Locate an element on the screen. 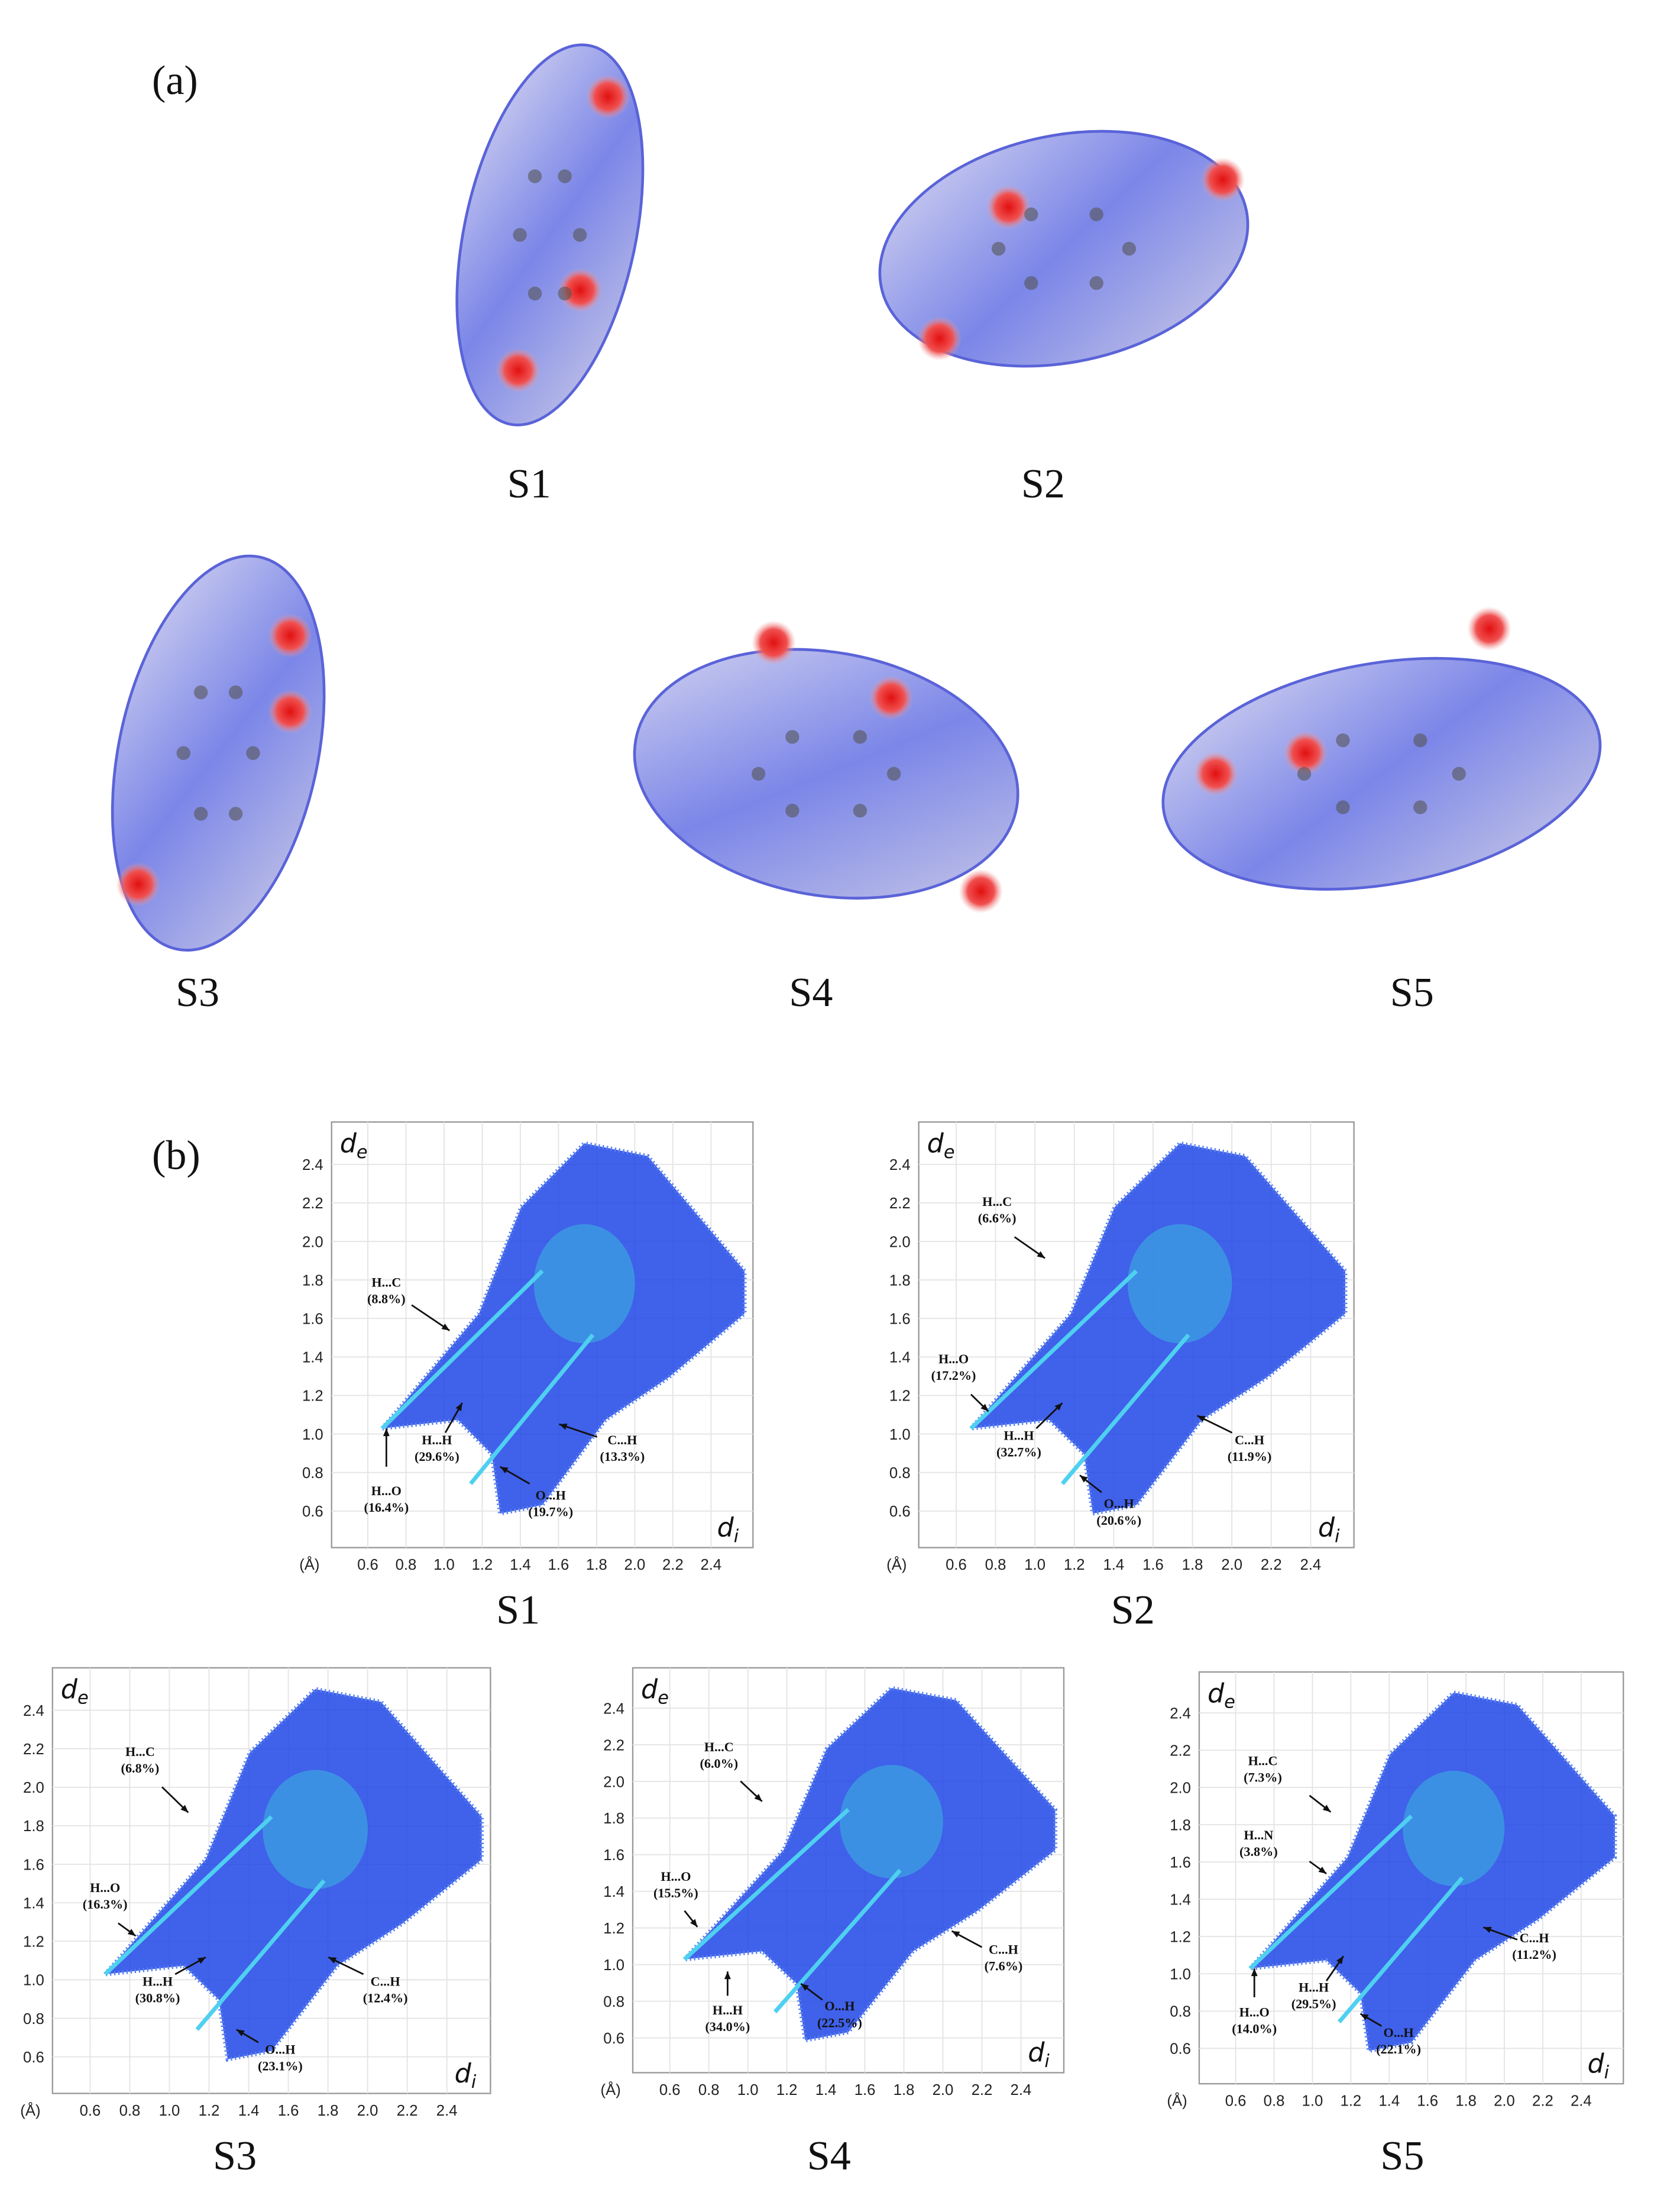  plot-name: S5 is located at coordinates (1402, 2156).